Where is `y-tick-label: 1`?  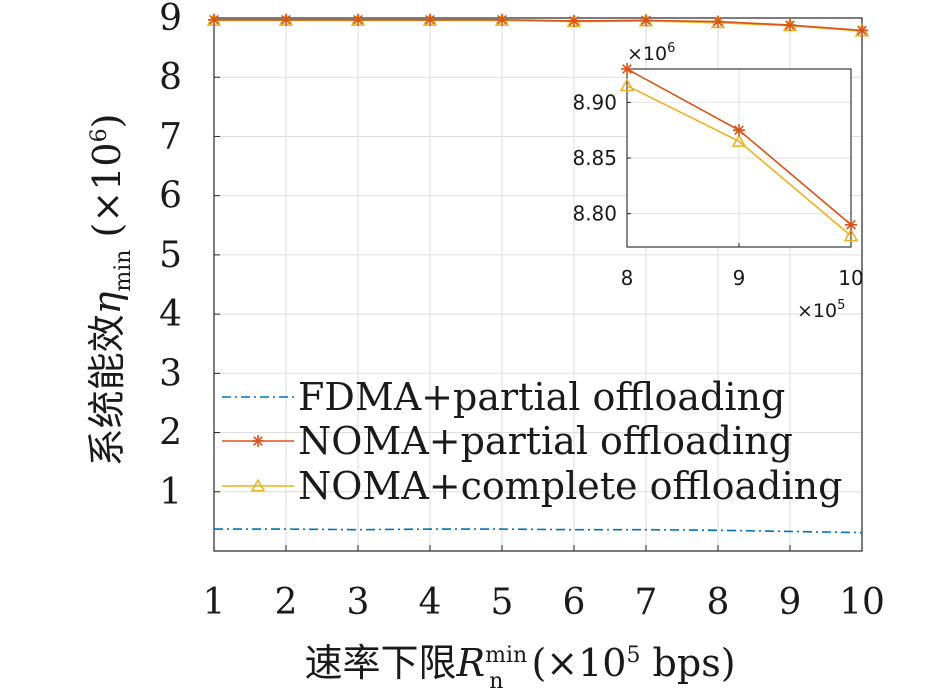 y-tick-label: 1 is located at coordinates (170, 492).